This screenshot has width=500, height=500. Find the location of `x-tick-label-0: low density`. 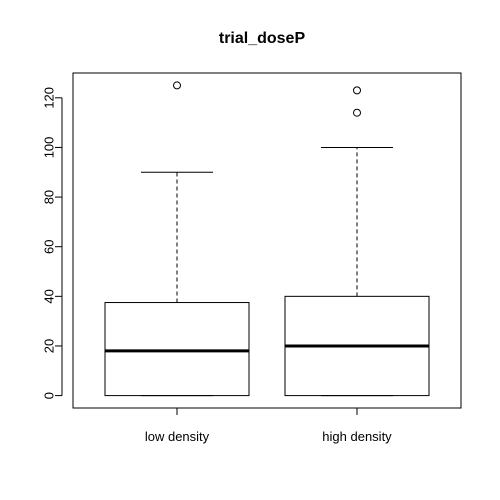

x-tick-label-0: low density is located at coordinates (177, 436).